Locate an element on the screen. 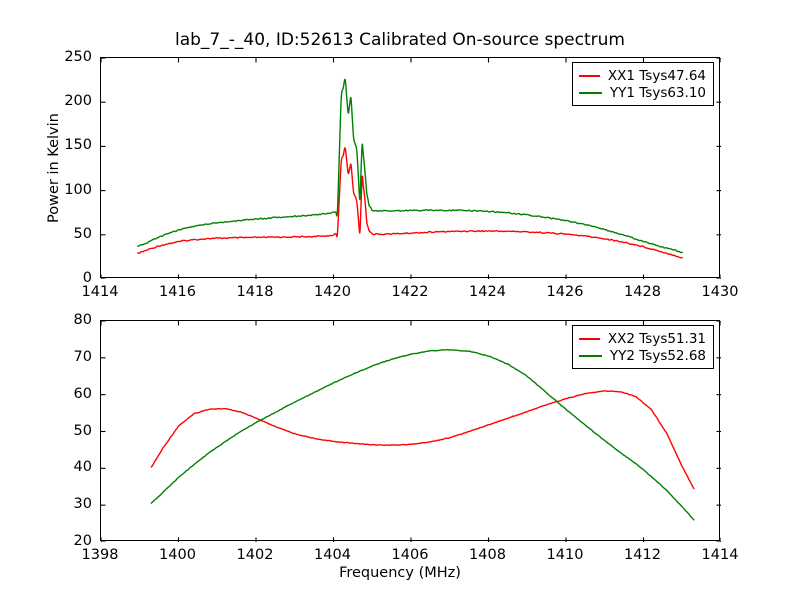 The width and height of the screenshot is (800, 600). legend-swatch-xx2 is located at coordinates (589, 338).